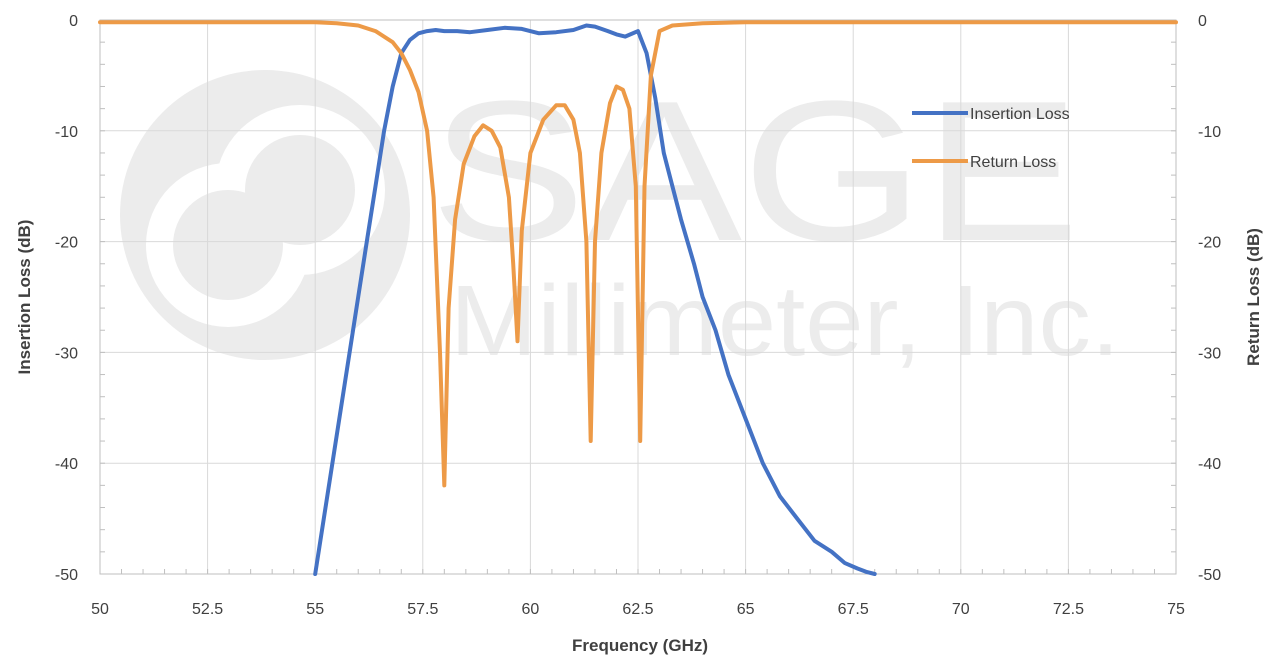 The image size is (1273, 661). What do you see at coordinates (961, 609) in the screenshot?
I see `x-tick-label: 70` at bounding box center [961, 609].